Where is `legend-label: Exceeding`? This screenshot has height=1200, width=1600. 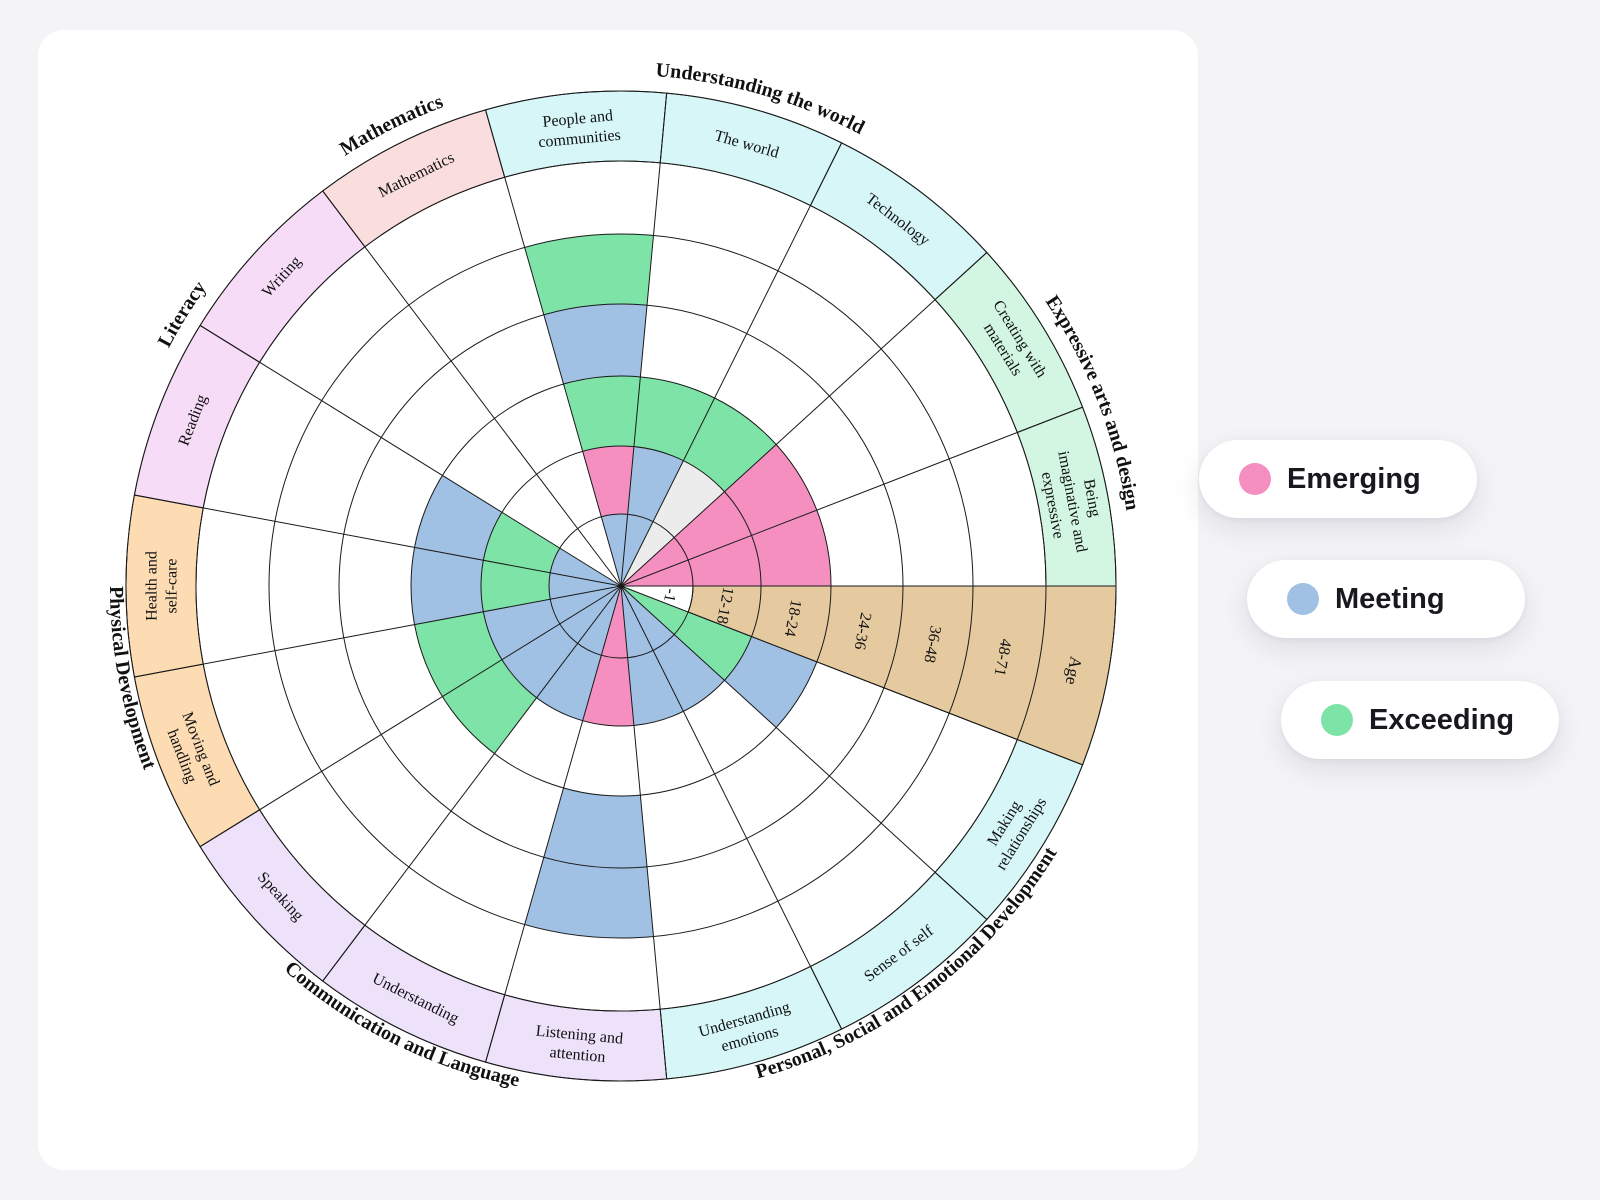 legend-label: Exceeding is located at coordinates (1442, 719).